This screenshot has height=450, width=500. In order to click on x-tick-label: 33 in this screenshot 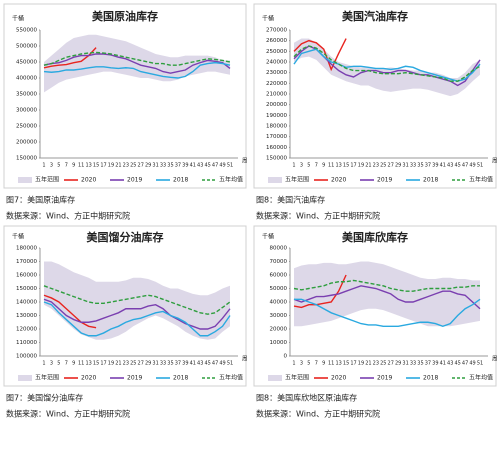, I will do `click(163, 364)`.